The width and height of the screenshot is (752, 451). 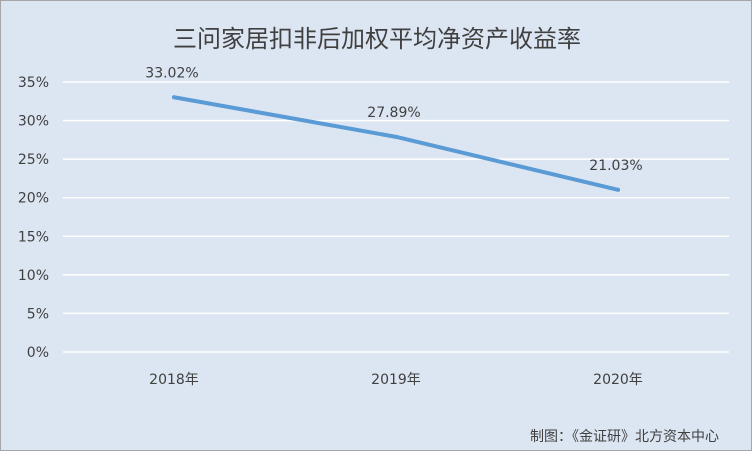 I want to click on y-tick-label: 25%, so click(x=33, y=160).